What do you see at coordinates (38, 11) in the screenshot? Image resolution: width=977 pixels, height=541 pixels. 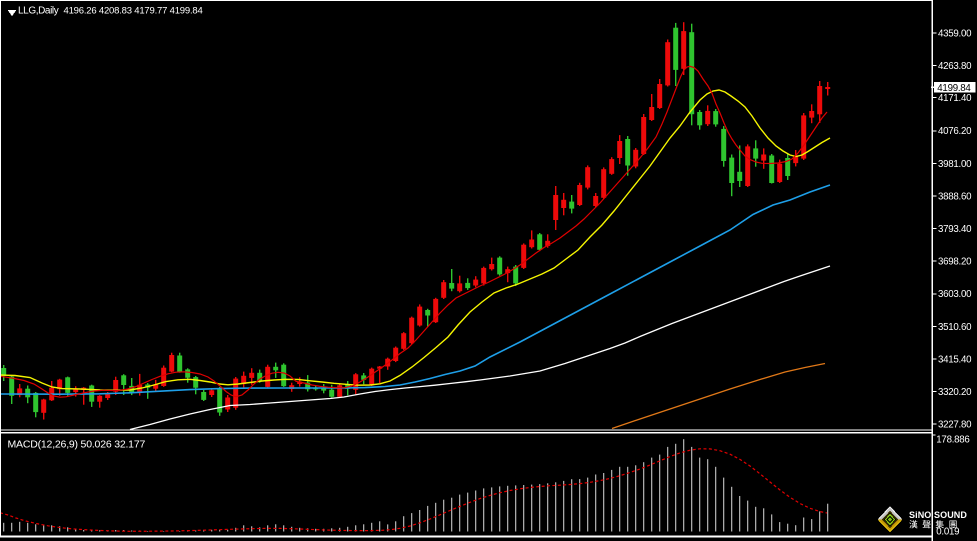 I see `svg-text: LLG,Daily` at bounding box center [38, 11].